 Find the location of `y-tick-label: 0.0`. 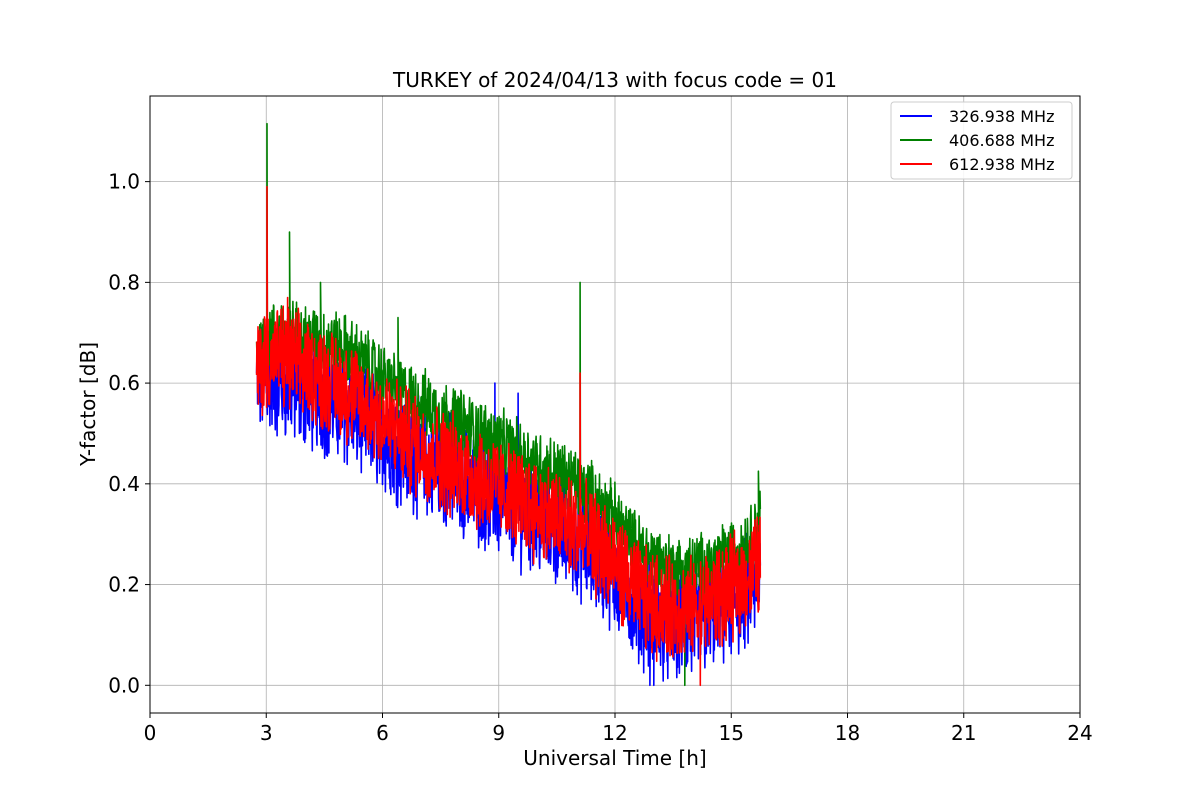

y-tick-label: 0.0 is located at coordinates (124, 685).